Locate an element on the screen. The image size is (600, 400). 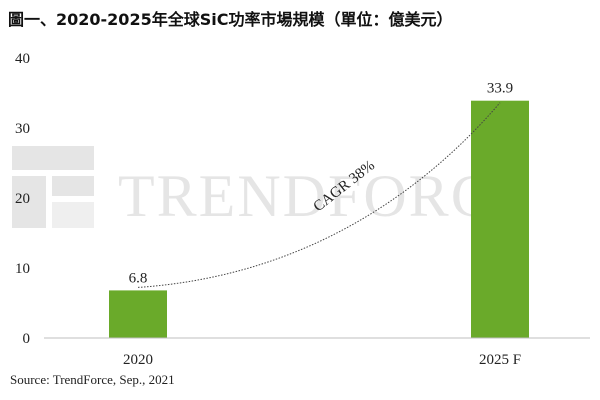
y-tick-label: 40 is located at coordinates (22, 59).